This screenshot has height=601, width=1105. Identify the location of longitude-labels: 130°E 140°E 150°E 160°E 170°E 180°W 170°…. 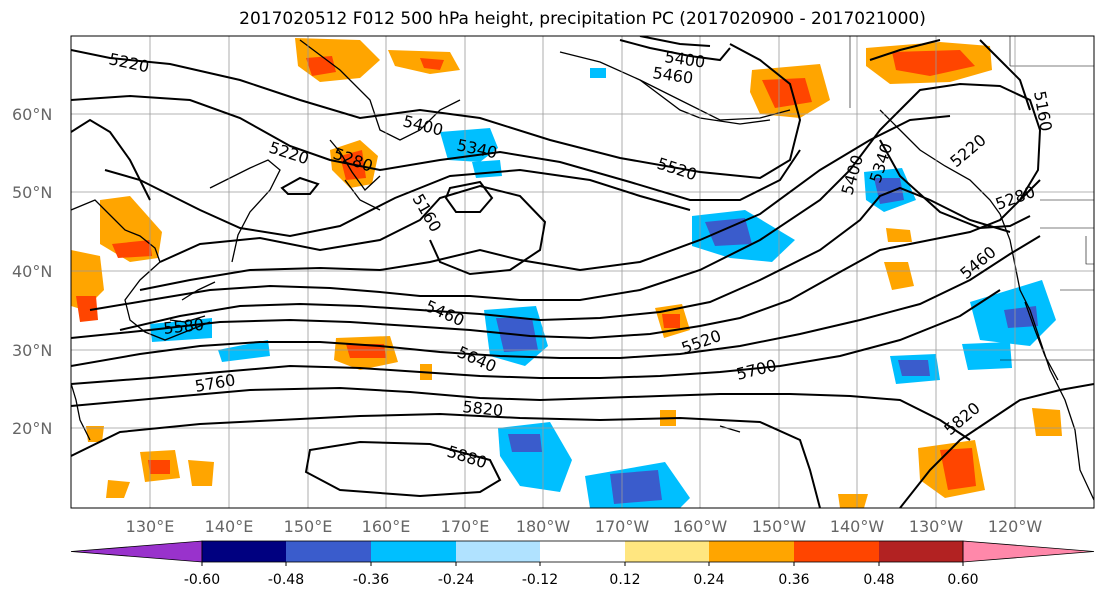
(584, 526).